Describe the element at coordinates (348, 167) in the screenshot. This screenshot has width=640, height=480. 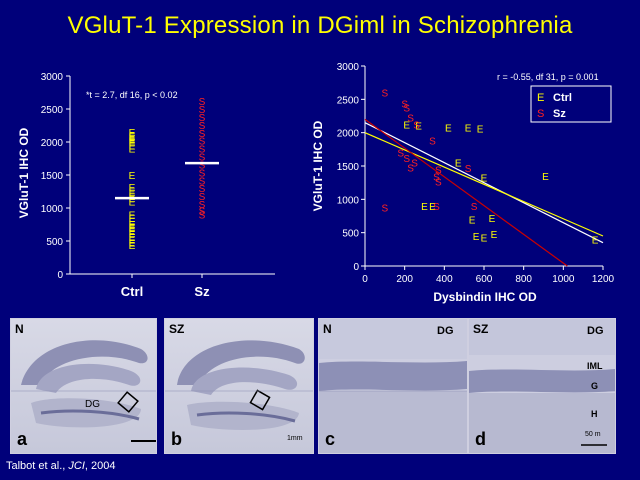
I see `y-tick-label: 1500` at that location.